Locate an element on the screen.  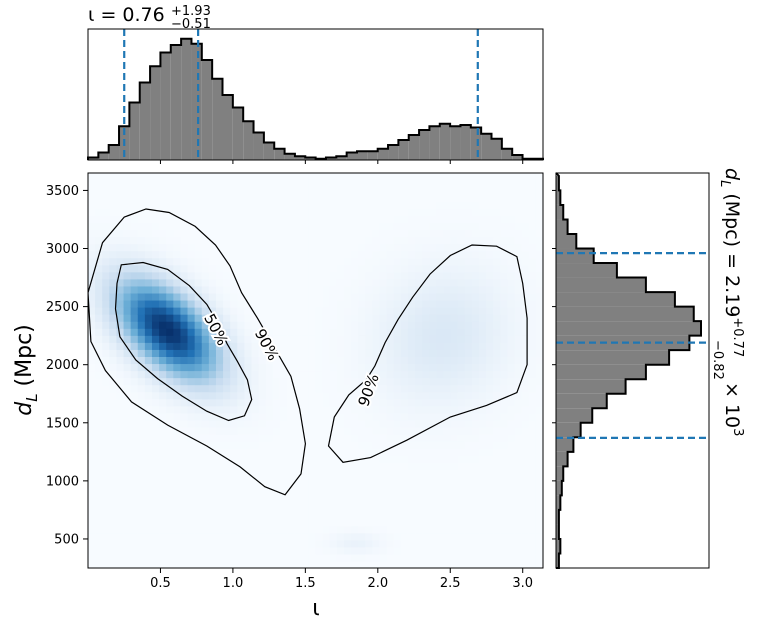
svg-text: × 103 is located at coordinates (733, 409).